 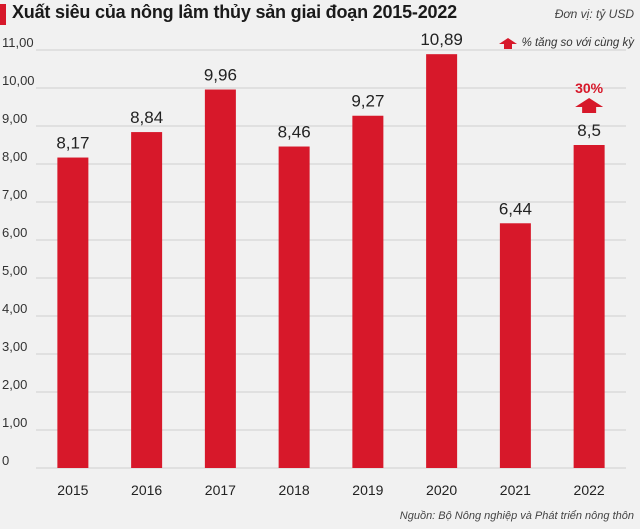 What do you see at coordinates (220, 75) in the screenshot?
I see `data-label: 9,96` at bounding box center [220, 75].